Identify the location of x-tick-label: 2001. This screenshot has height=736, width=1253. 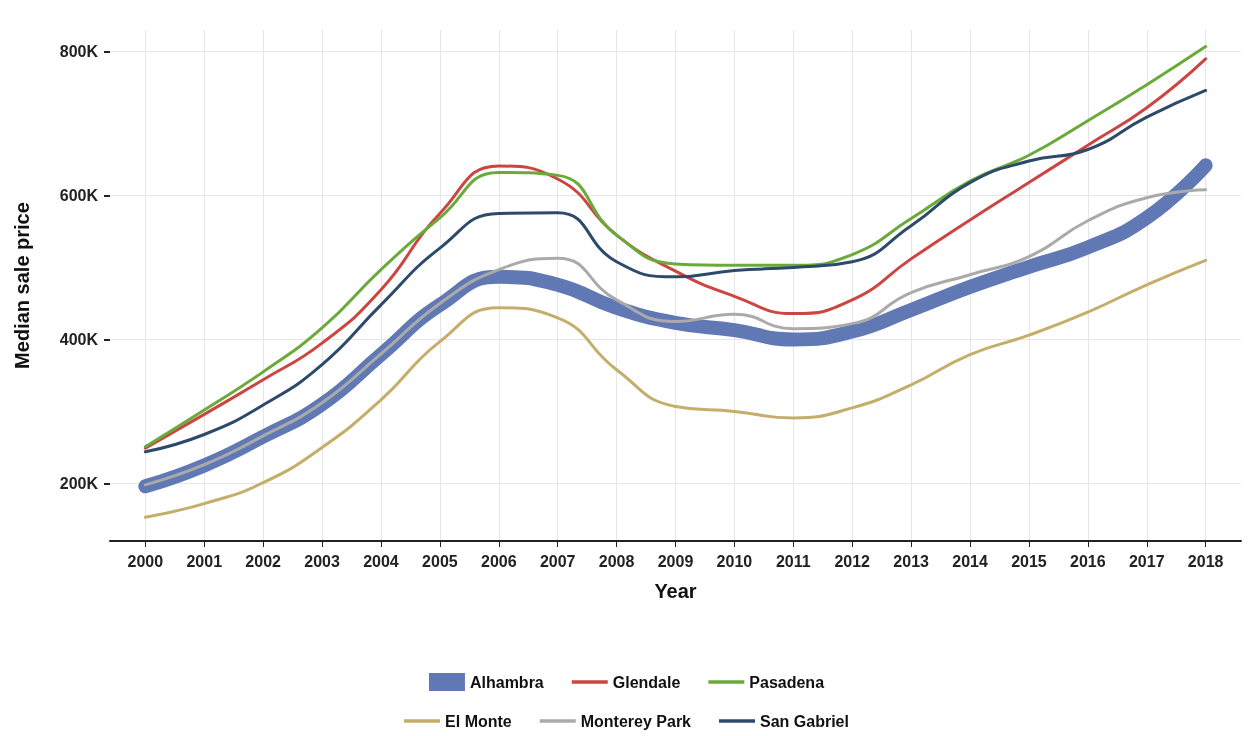
(204, 561).